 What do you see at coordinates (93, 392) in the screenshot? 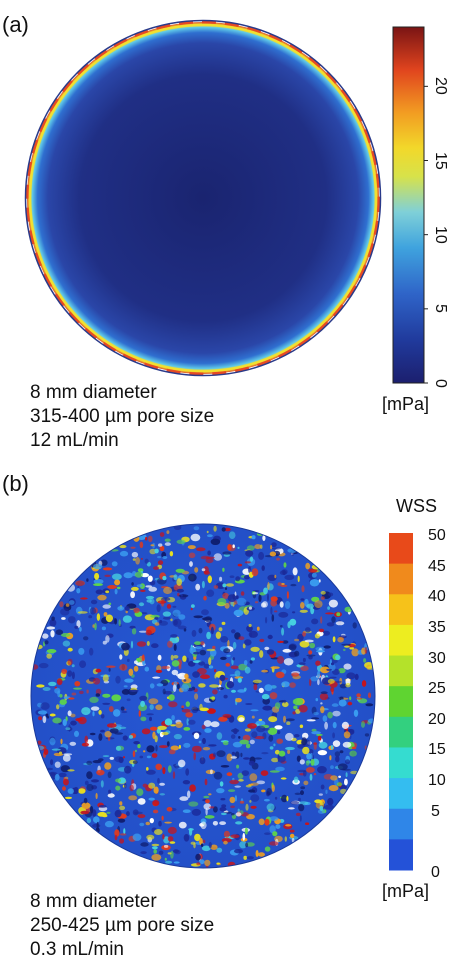
I see `caption-a-diameter: 8 mm diameter` at bounding box center [93, 392].